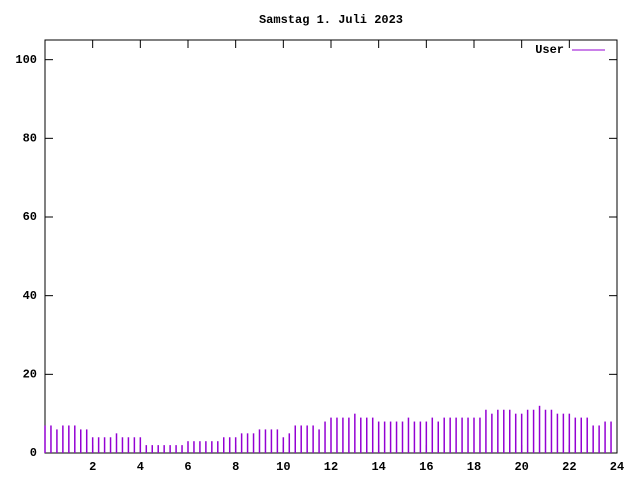  I want to click on x-tick-label: 2, so click(92, 467).